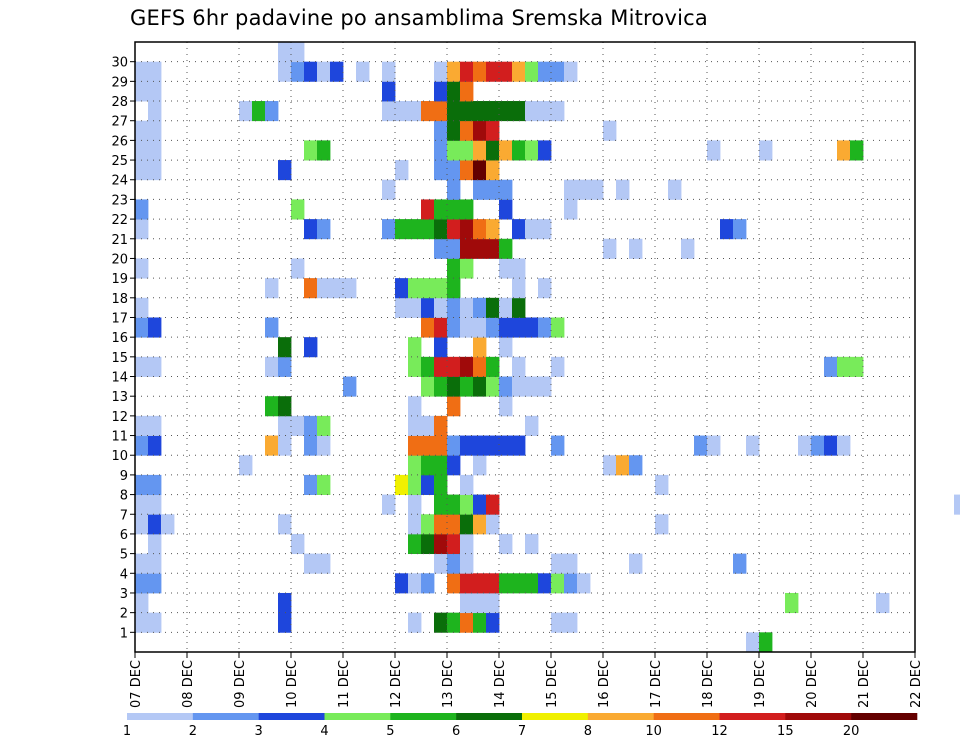 The height and width of the screenshot is (742, 960). I want to click on y-tick-label: 21, so click(119, 240).